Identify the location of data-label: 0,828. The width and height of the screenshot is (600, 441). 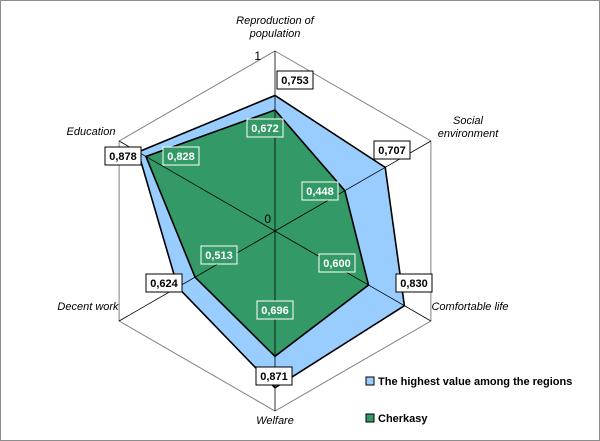
(181, 157).